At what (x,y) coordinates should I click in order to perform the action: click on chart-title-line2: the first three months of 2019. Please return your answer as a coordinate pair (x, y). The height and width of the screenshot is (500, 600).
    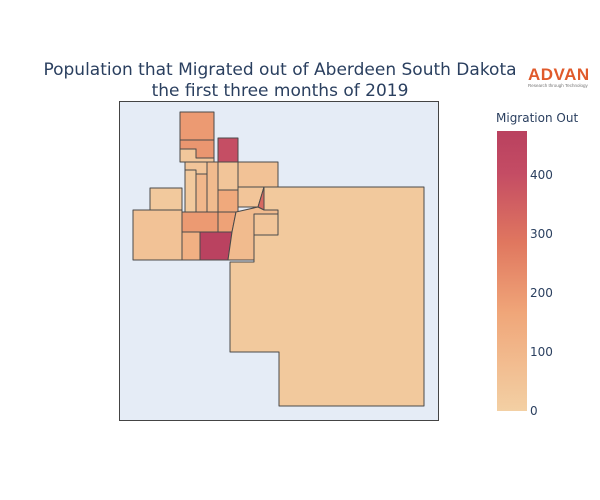
    Looking at the image, I should click on (280, 91).